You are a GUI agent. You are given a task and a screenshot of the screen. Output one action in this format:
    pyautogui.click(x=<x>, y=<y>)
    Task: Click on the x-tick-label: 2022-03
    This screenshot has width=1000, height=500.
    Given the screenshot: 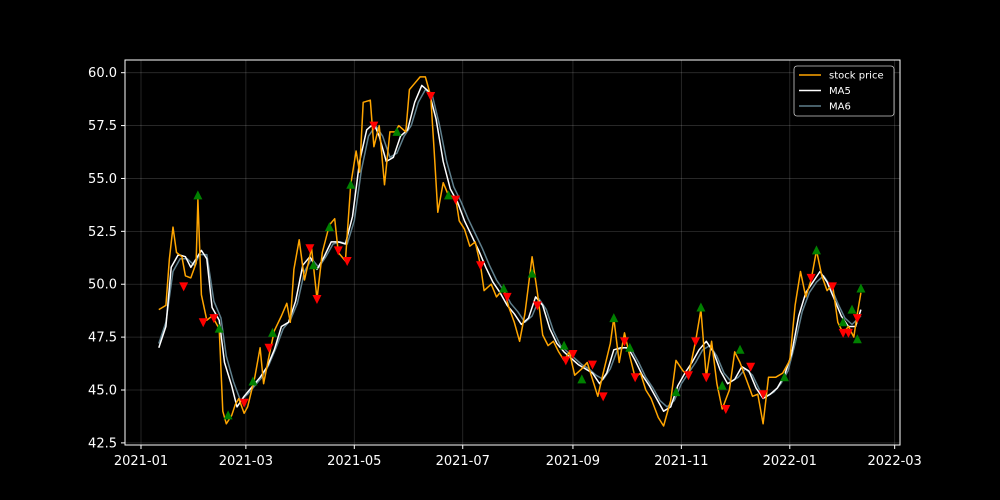 What is the action you would take?
    pyautogui.click(x=895, y=461)
    